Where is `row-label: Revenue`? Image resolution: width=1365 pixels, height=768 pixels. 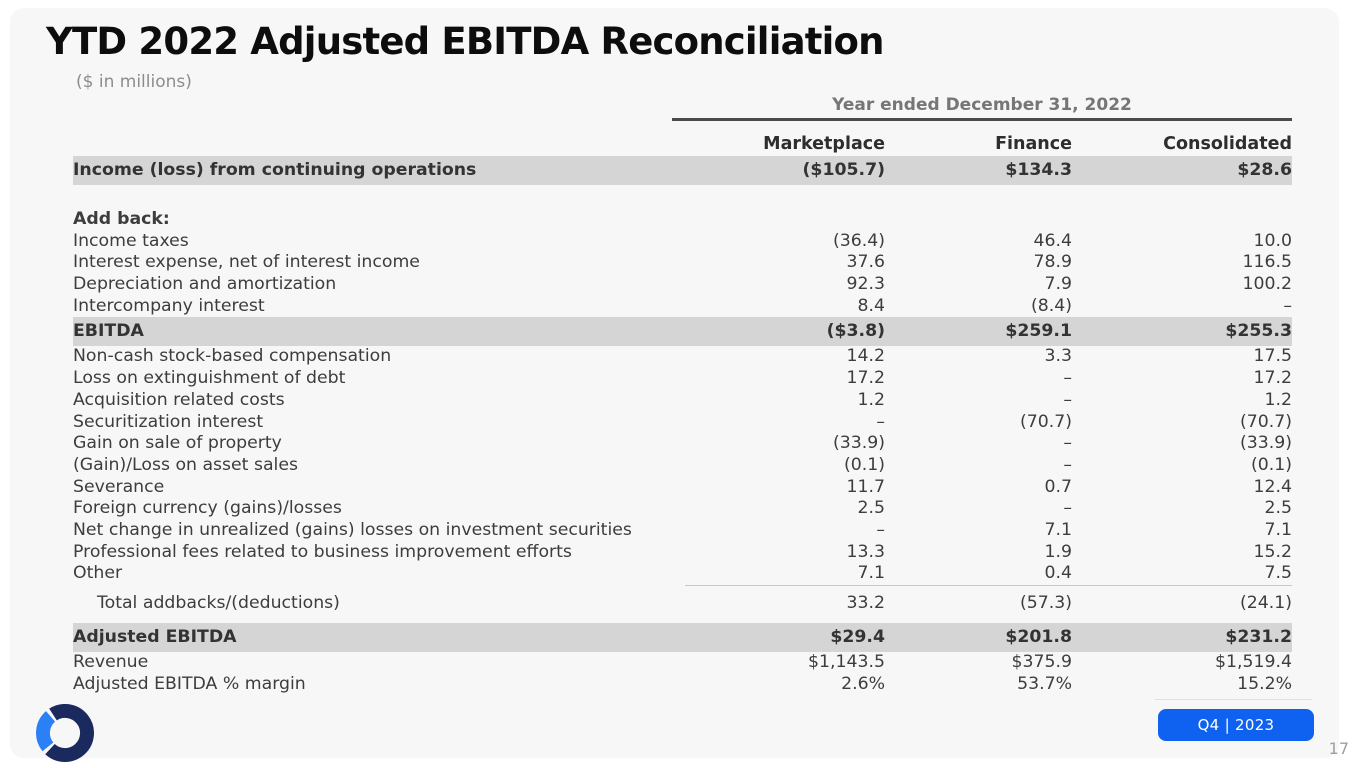
row-label: Revenue is located at coordinates (111, 662).